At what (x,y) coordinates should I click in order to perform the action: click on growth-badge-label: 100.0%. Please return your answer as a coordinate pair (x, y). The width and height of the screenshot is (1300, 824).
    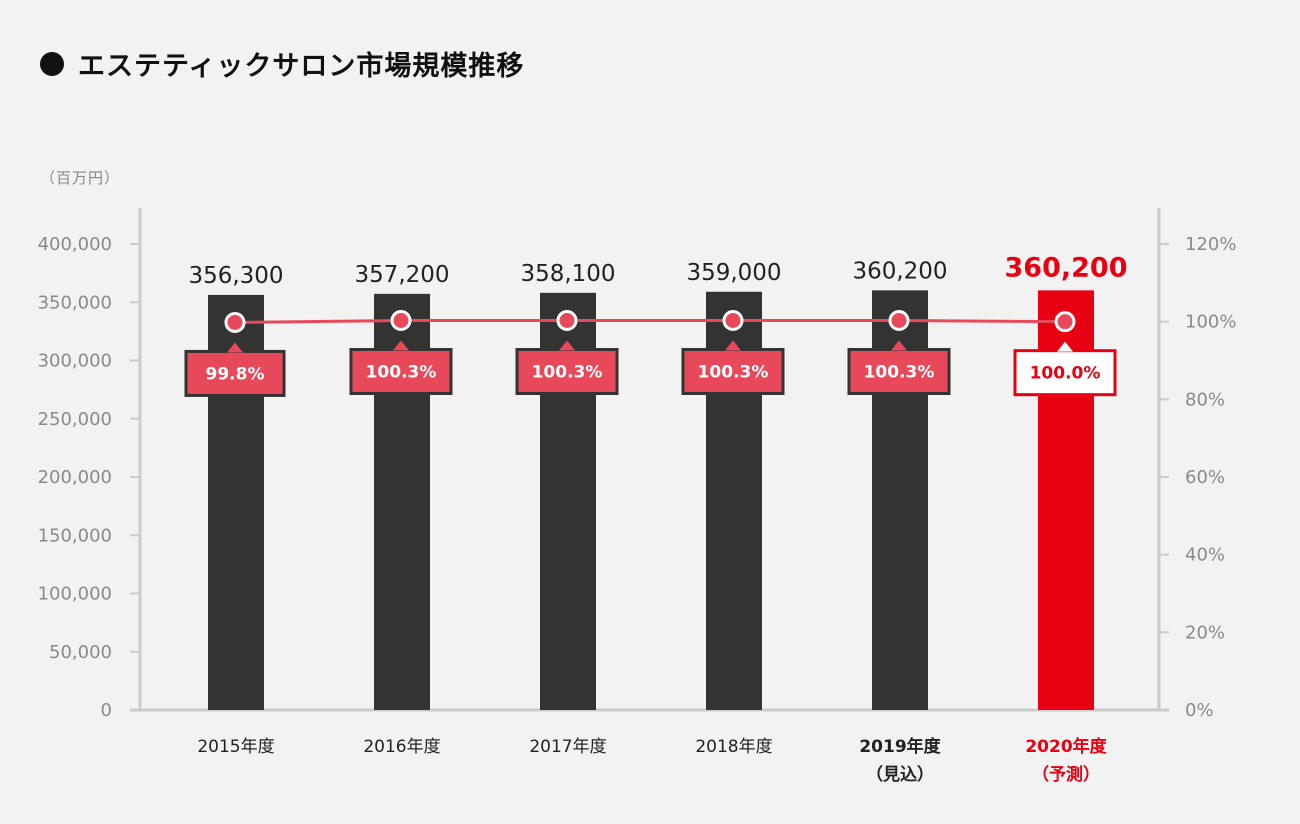
    Looking at the image, I should click on (1065, 374).